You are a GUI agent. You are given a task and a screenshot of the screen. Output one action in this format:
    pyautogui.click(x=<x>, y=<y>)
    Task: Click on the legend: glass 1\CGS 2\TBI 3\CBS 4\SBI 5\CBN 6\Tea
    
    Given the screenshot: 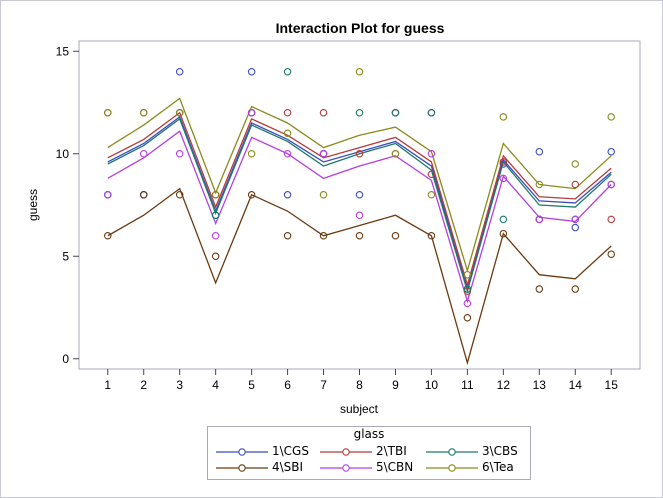 What is the action you would take?
    pyautogui.click(x=369, y=453)
    